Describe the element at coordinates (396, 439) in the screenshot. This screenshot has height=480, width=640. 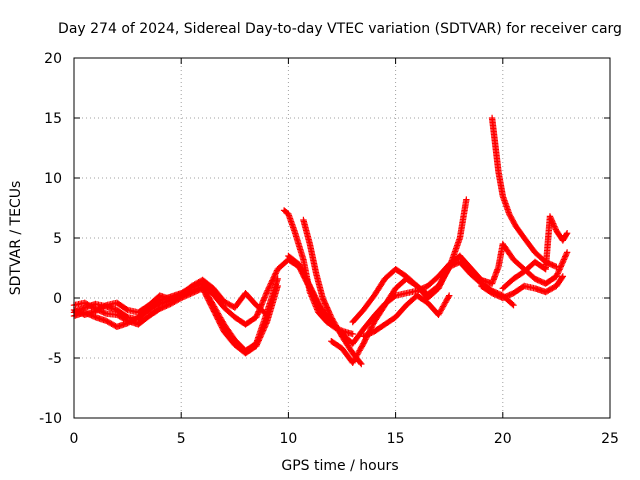
I see `x-tick-label: 15` at that location.